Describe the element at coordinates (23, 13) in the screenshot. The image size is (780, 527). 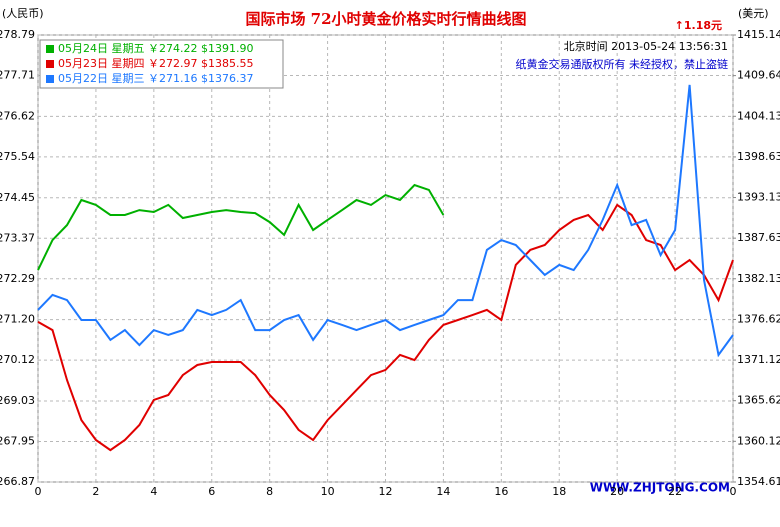
I see `left-unit: (人民币)` at that location.